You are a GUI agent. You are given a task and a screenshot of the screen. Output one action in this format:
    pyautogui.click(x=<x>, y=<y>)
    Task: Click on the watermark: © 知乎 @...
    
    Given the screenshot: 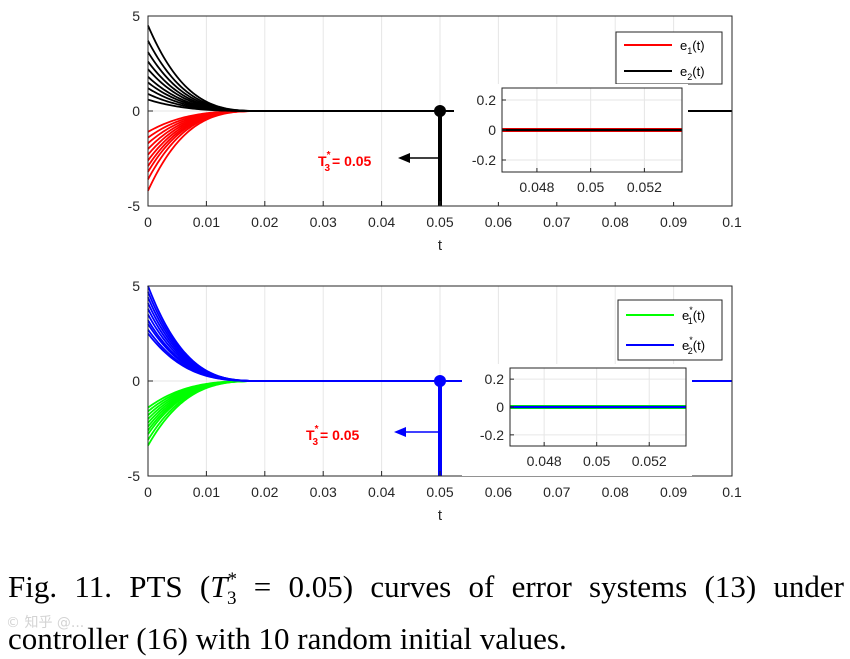 What is the action you would take?
    pyautogui.click(x=45, y=623)
    